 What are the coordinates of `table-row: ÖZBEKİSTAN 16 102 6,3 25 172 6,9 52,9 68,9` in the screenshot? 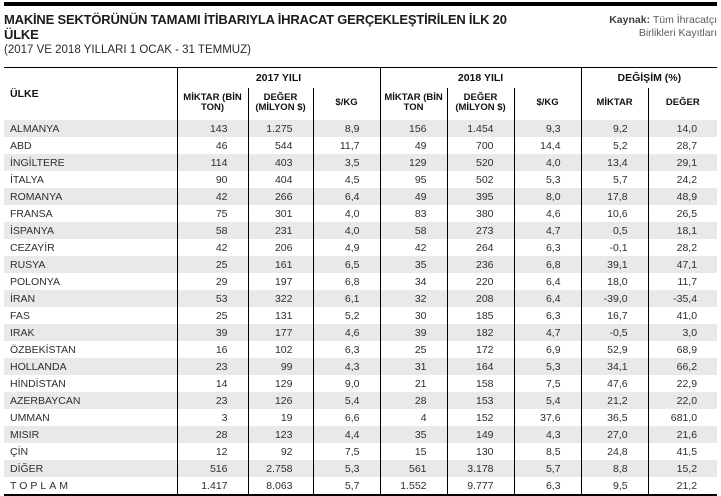 It's located at (361, 349).